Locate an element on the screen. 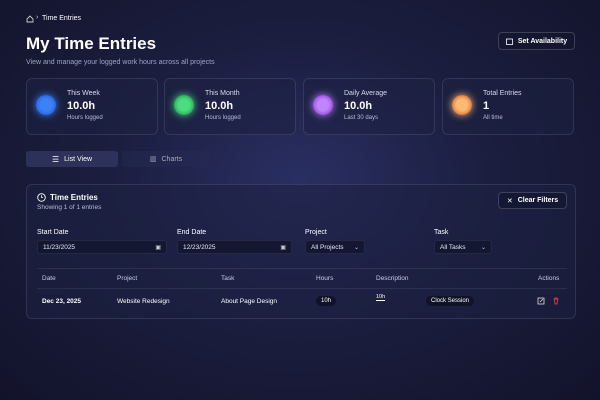 This screenshot has width=600, height=400. filter-label: Start Date is located at coordinates (53, 232).